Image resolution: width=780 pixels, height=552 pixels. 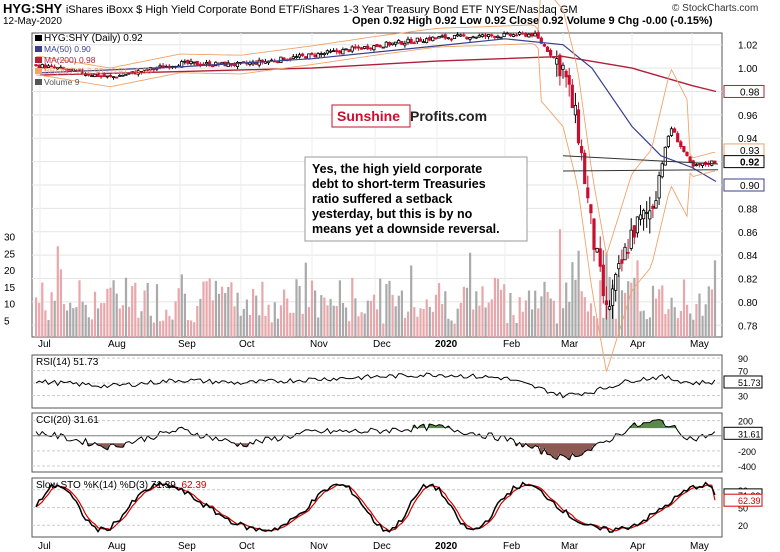 What do you see at coordinates (10, 271) in the screenshot?
I see `volume-tick-label: 20` at bounding box center [10, 271].